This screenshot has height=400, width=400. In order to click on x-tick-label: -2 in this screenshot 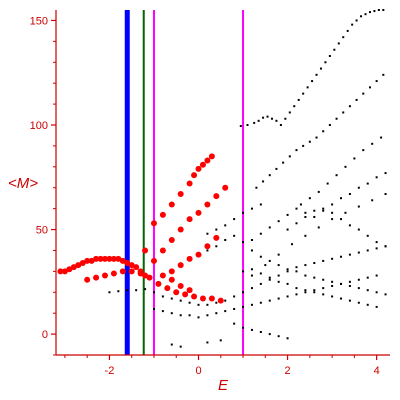, I will do `click(110, 371)`.